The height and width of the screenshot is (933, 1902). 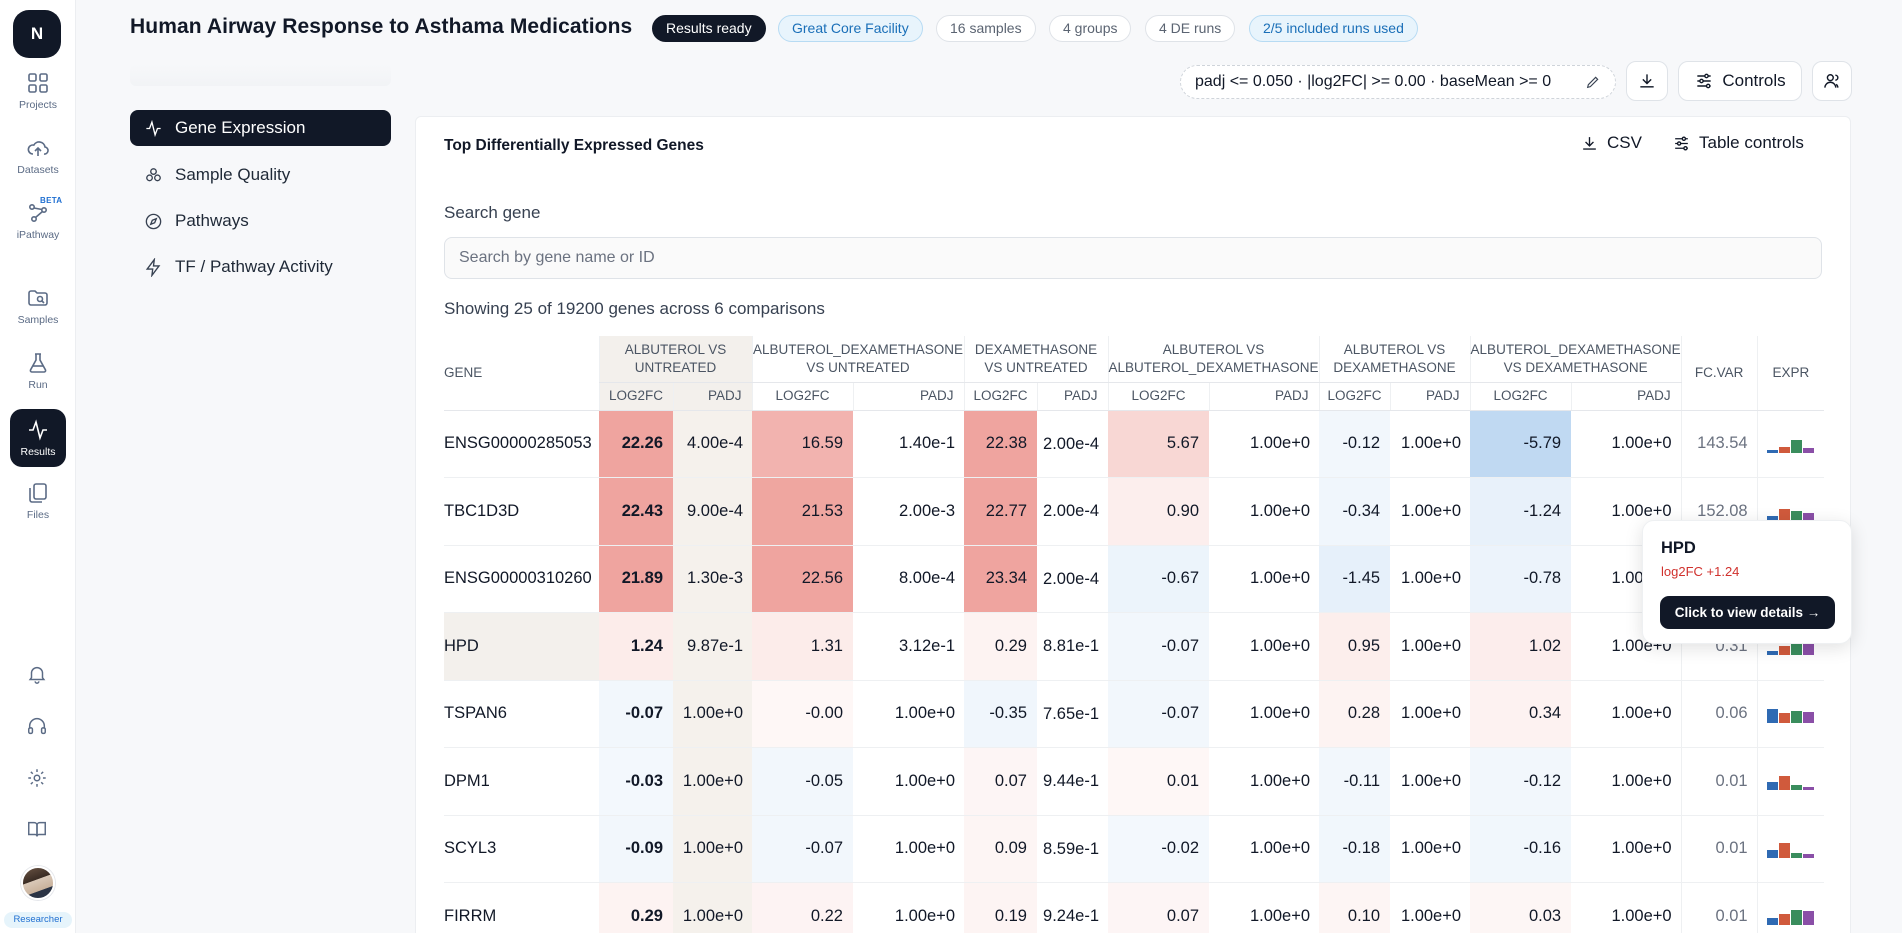 I want to click on gene-name-cell: TBC1D3D, so click(x=521, y=511).